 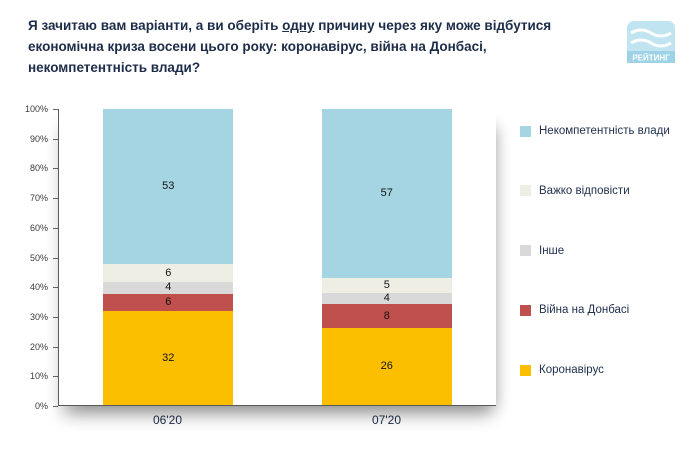 What do you see at coordinates (584, 310) in the screenshot?
I see `legend-label: Війна на Донбасі` at bounding box center [584, 310].